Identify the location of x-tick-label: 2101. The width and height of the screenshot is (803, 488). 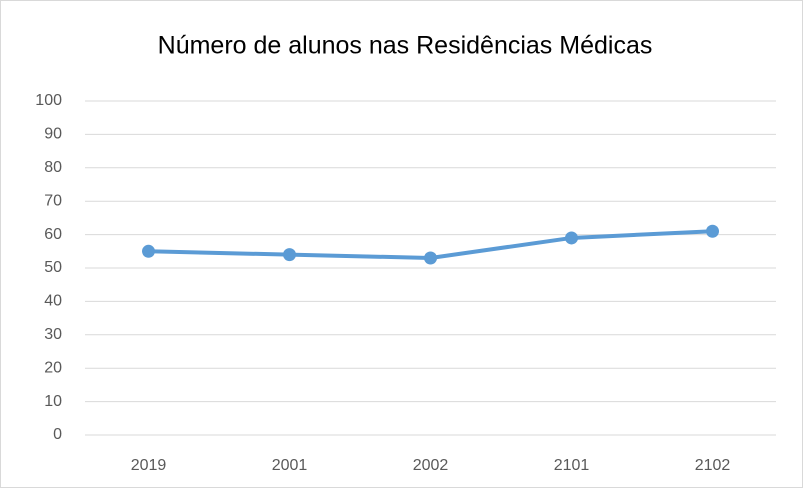
(572, 465).